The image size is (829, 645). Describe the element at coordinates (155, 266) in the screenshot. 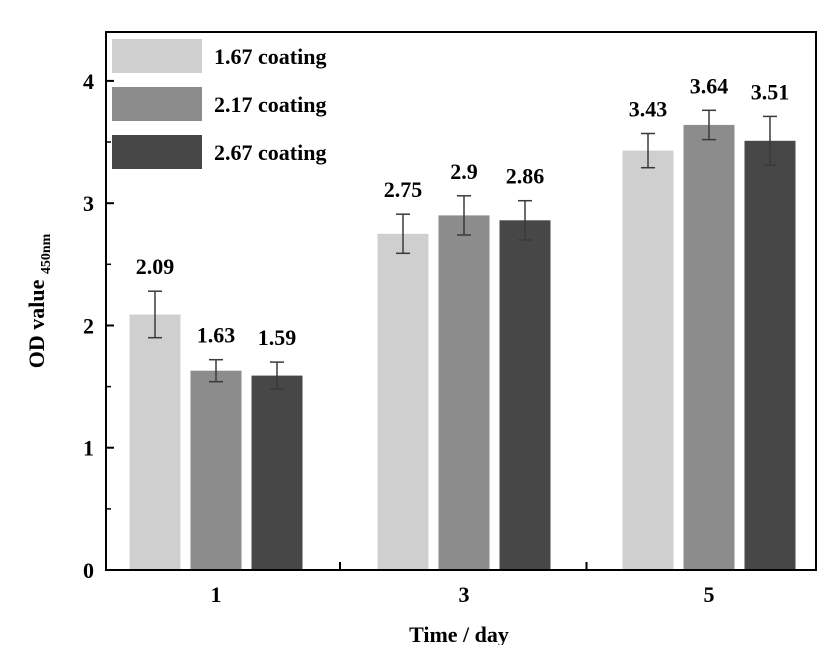

I see `value-label-1-day-1: 2.09` at that location.